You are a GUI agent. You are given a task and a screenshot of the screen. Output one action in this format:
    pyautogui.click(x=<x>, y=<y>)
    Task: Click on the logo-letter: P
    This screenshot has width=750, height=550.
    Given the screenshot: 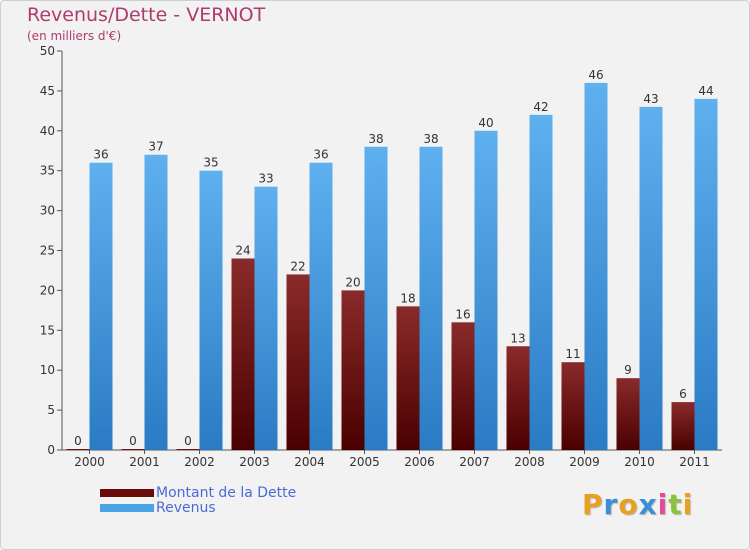 What is the action you would take?
    pyautogui.click(x=593, y=504)
    